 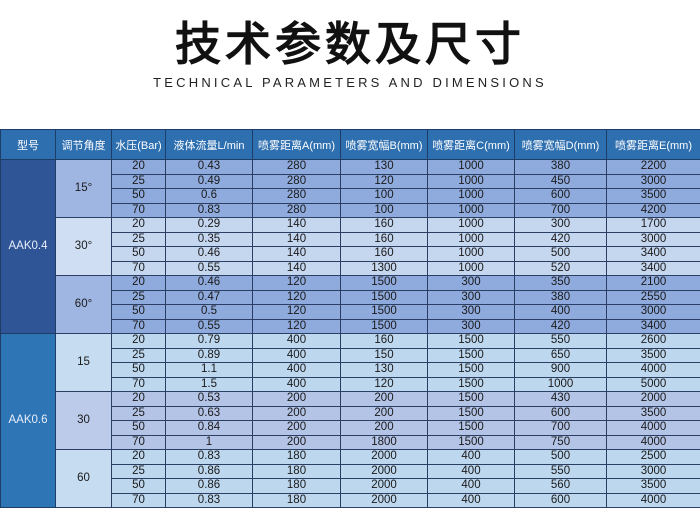 What do you see at coordinates (350, 181) in the screenshot?
I see `table-row: 25 0.49 280 120 1000 450 3000` at bounding box center [350, 181].